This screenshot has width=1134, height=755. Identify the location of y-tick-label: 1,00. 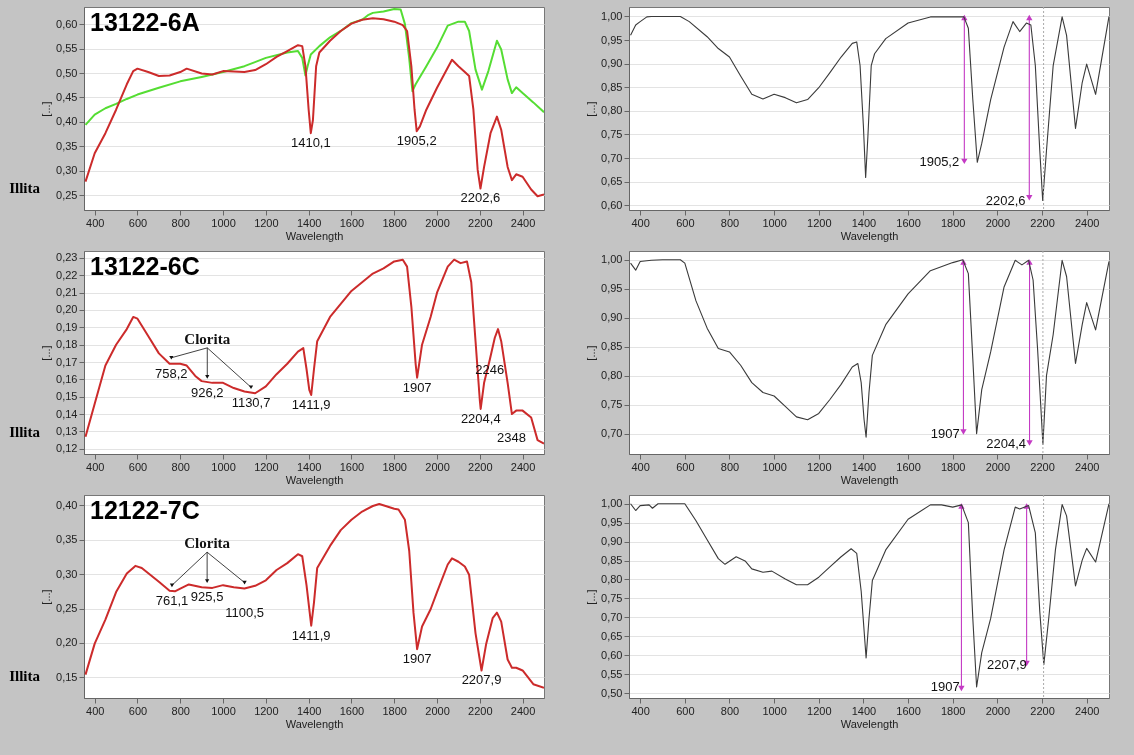
(612, 15).